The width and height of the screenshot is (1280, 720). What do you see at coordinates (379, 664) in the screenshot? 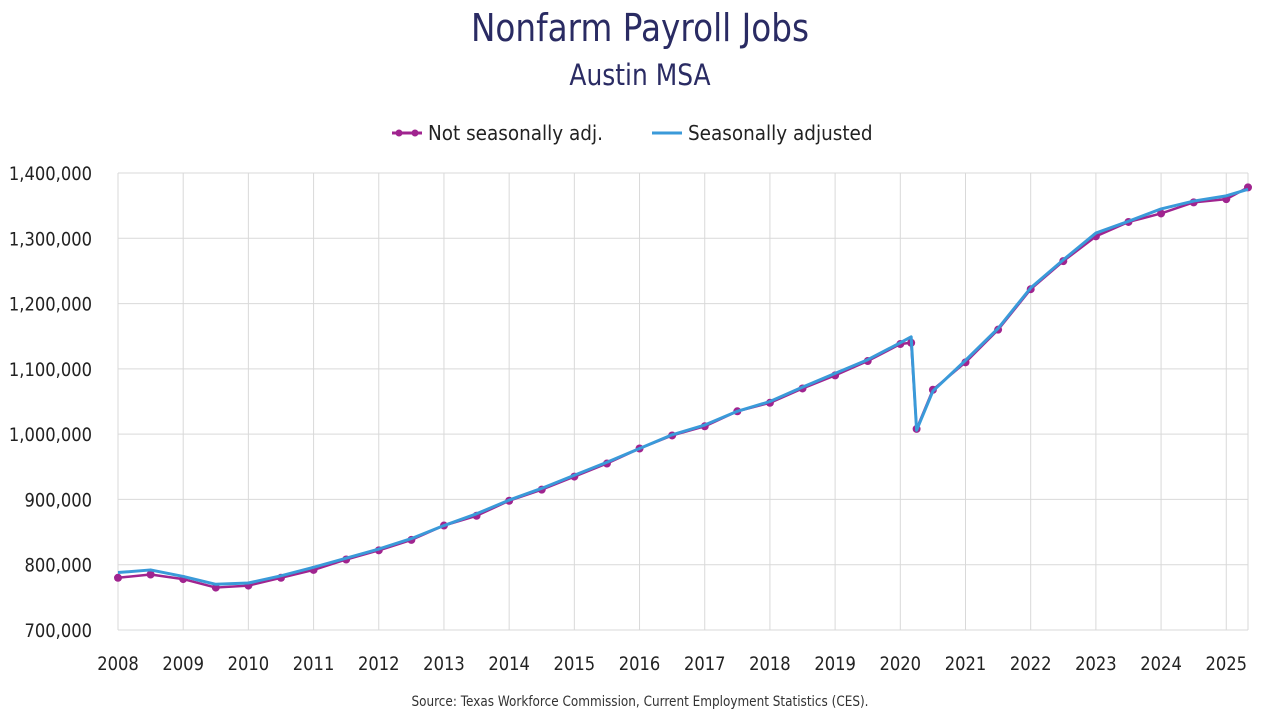
I see `x-tick-label: 2012` at bounding box center [379, 664].